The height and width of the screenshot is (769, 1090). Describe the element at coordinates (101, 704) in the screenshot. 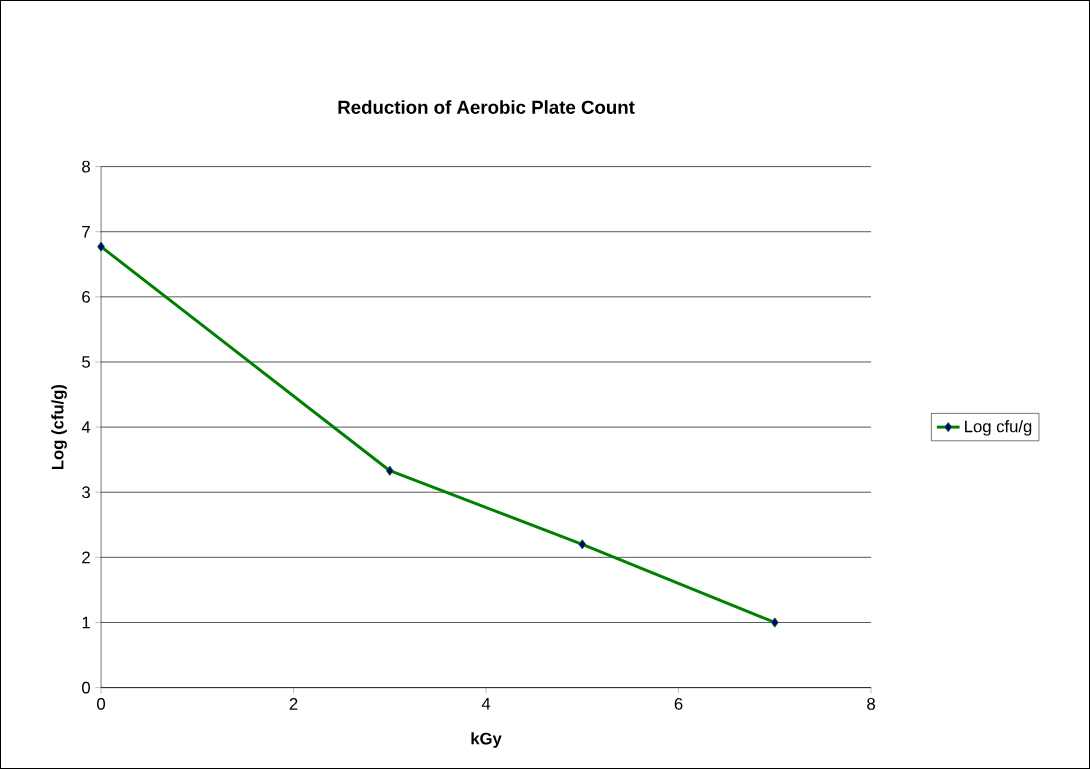

I see `x-tick-label: 0` at that location.